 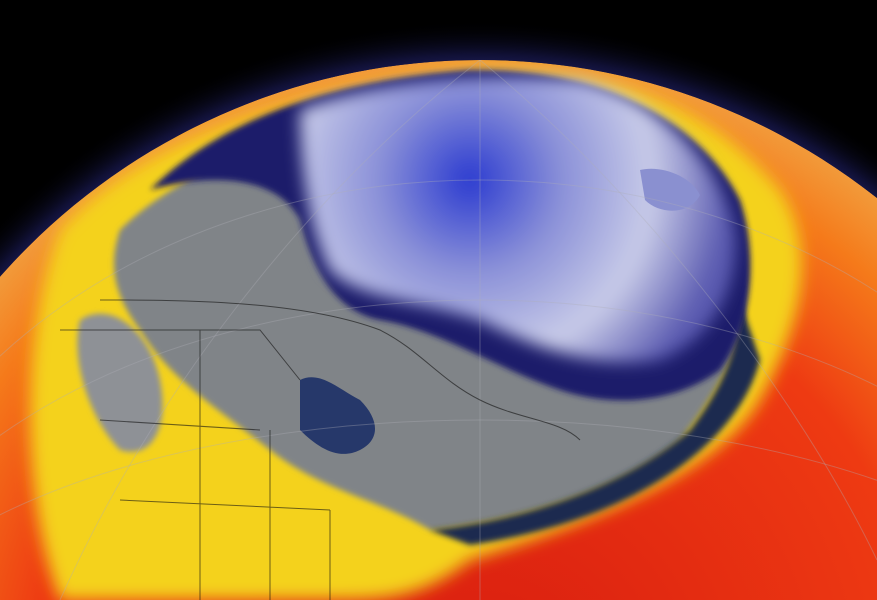 I want to click on mountain-snow, so click(x=120, y=382).